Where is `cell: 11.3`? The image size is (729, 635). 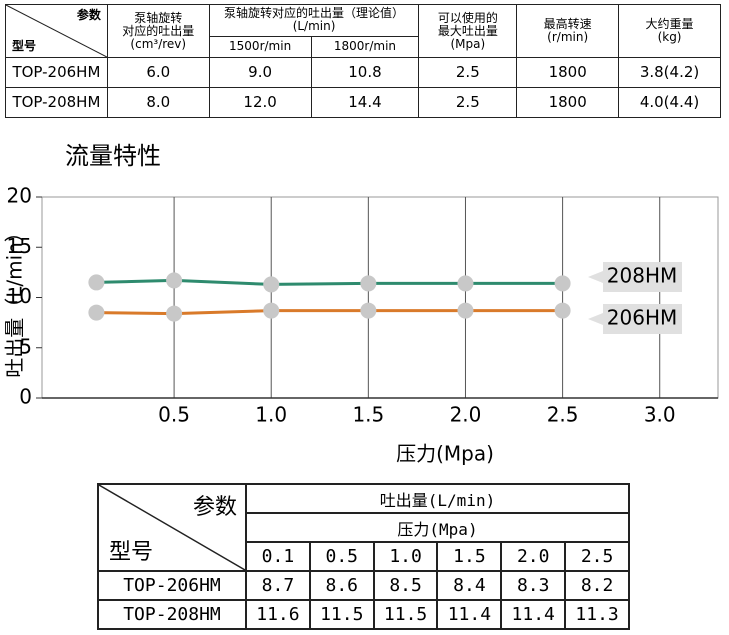 cell: 11.3 is located at coordinates (597, 614).